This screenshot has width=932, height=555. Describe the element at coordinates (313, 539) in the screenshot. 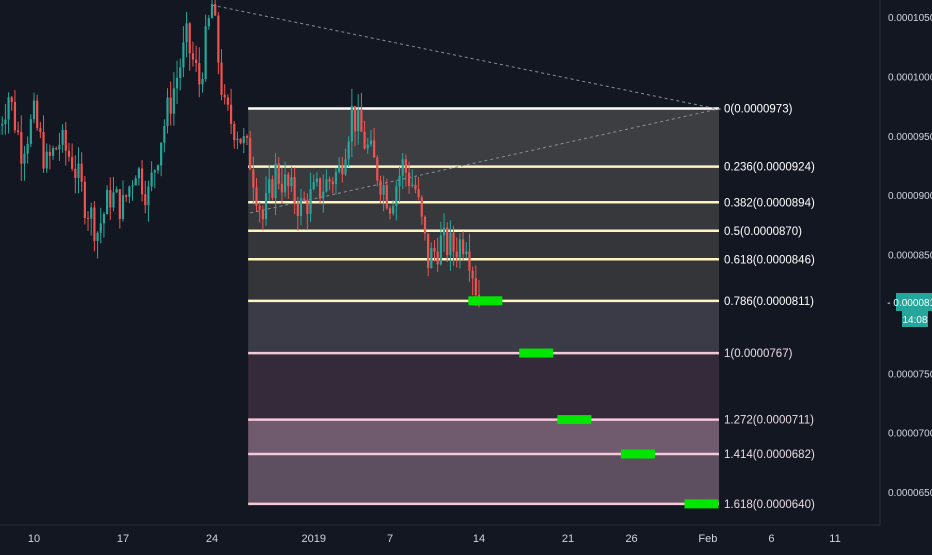

I see `x-tick-label: 2019` at that location.